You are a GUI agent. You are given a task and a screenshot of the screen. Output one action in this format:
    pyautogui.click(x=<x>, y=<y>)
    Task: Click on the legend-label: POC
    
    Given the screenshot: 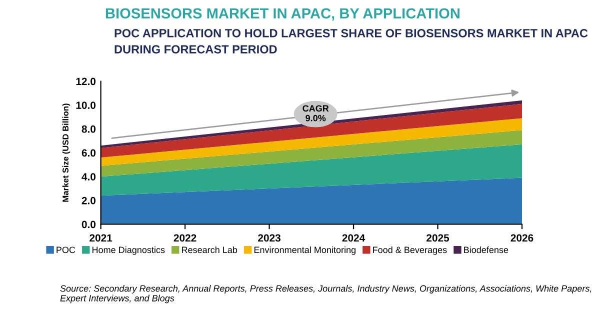 What is the action you would take?
    pyautogui.click(x=66, y=250)
    